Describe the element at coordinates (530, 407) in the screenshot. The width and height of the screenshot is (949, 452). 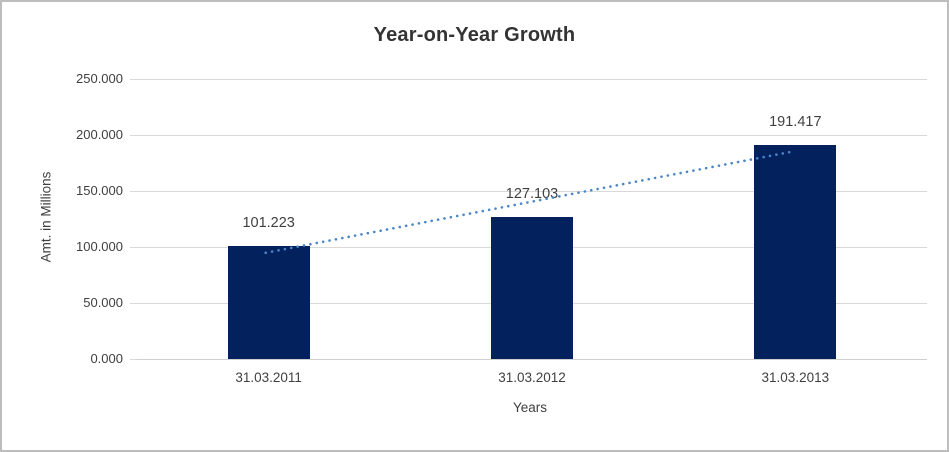
I see `x-axis-title: Years` at that location.